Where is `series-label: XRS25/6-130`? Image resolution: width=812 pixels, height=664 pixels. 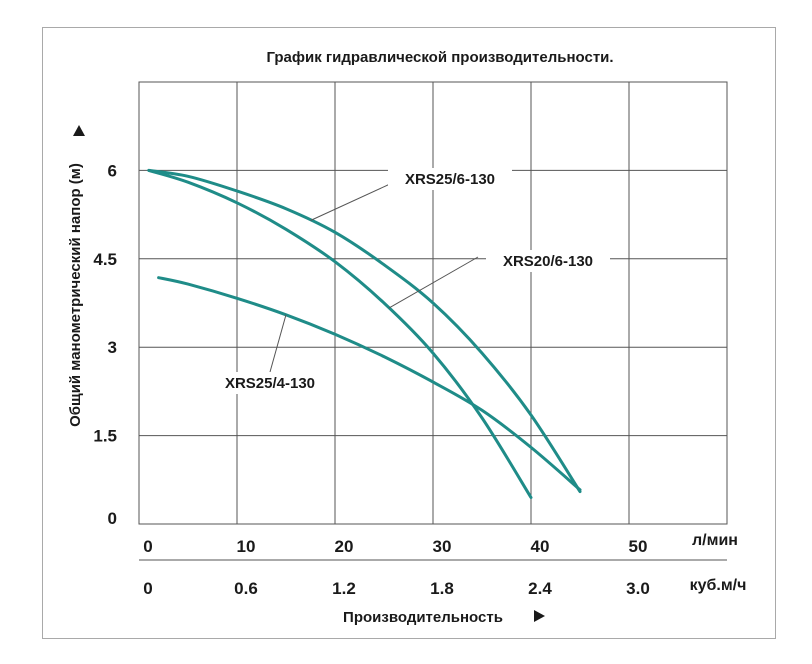
series-label: XRS25/6-130 is located at coordinates (450, 179).